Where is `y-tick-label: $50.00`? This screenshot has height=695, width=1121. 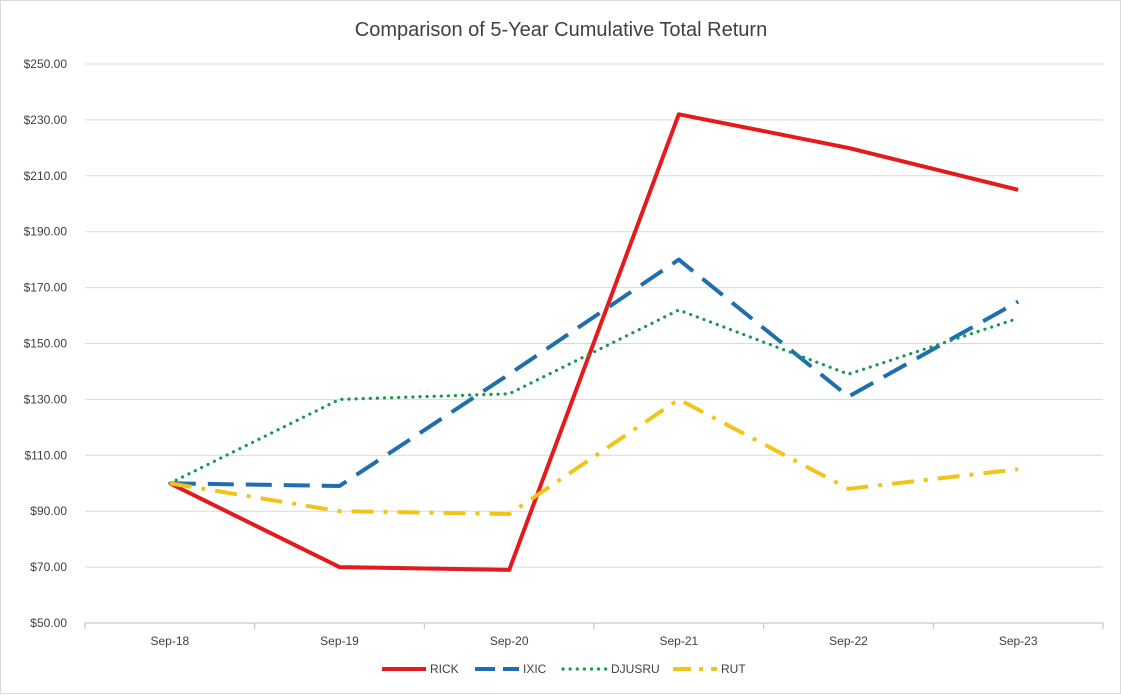
y-tick-label: $50.00 is located at coordinates (48, 623).